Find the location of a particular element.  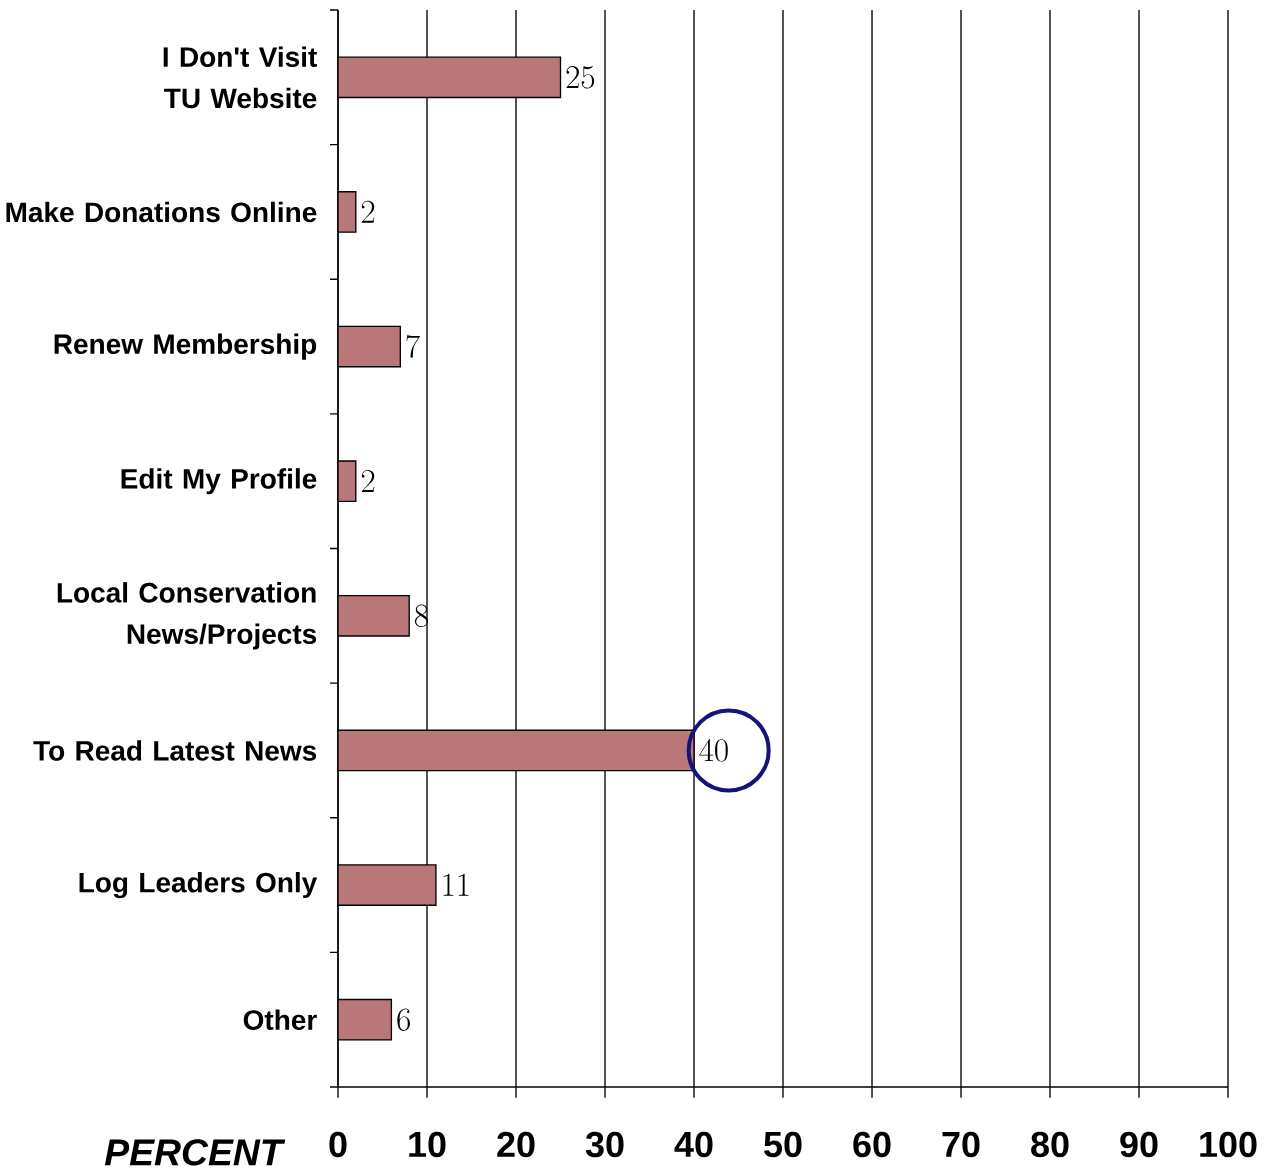

x-tick-label: 50 is located at coordinates (783, 1144).